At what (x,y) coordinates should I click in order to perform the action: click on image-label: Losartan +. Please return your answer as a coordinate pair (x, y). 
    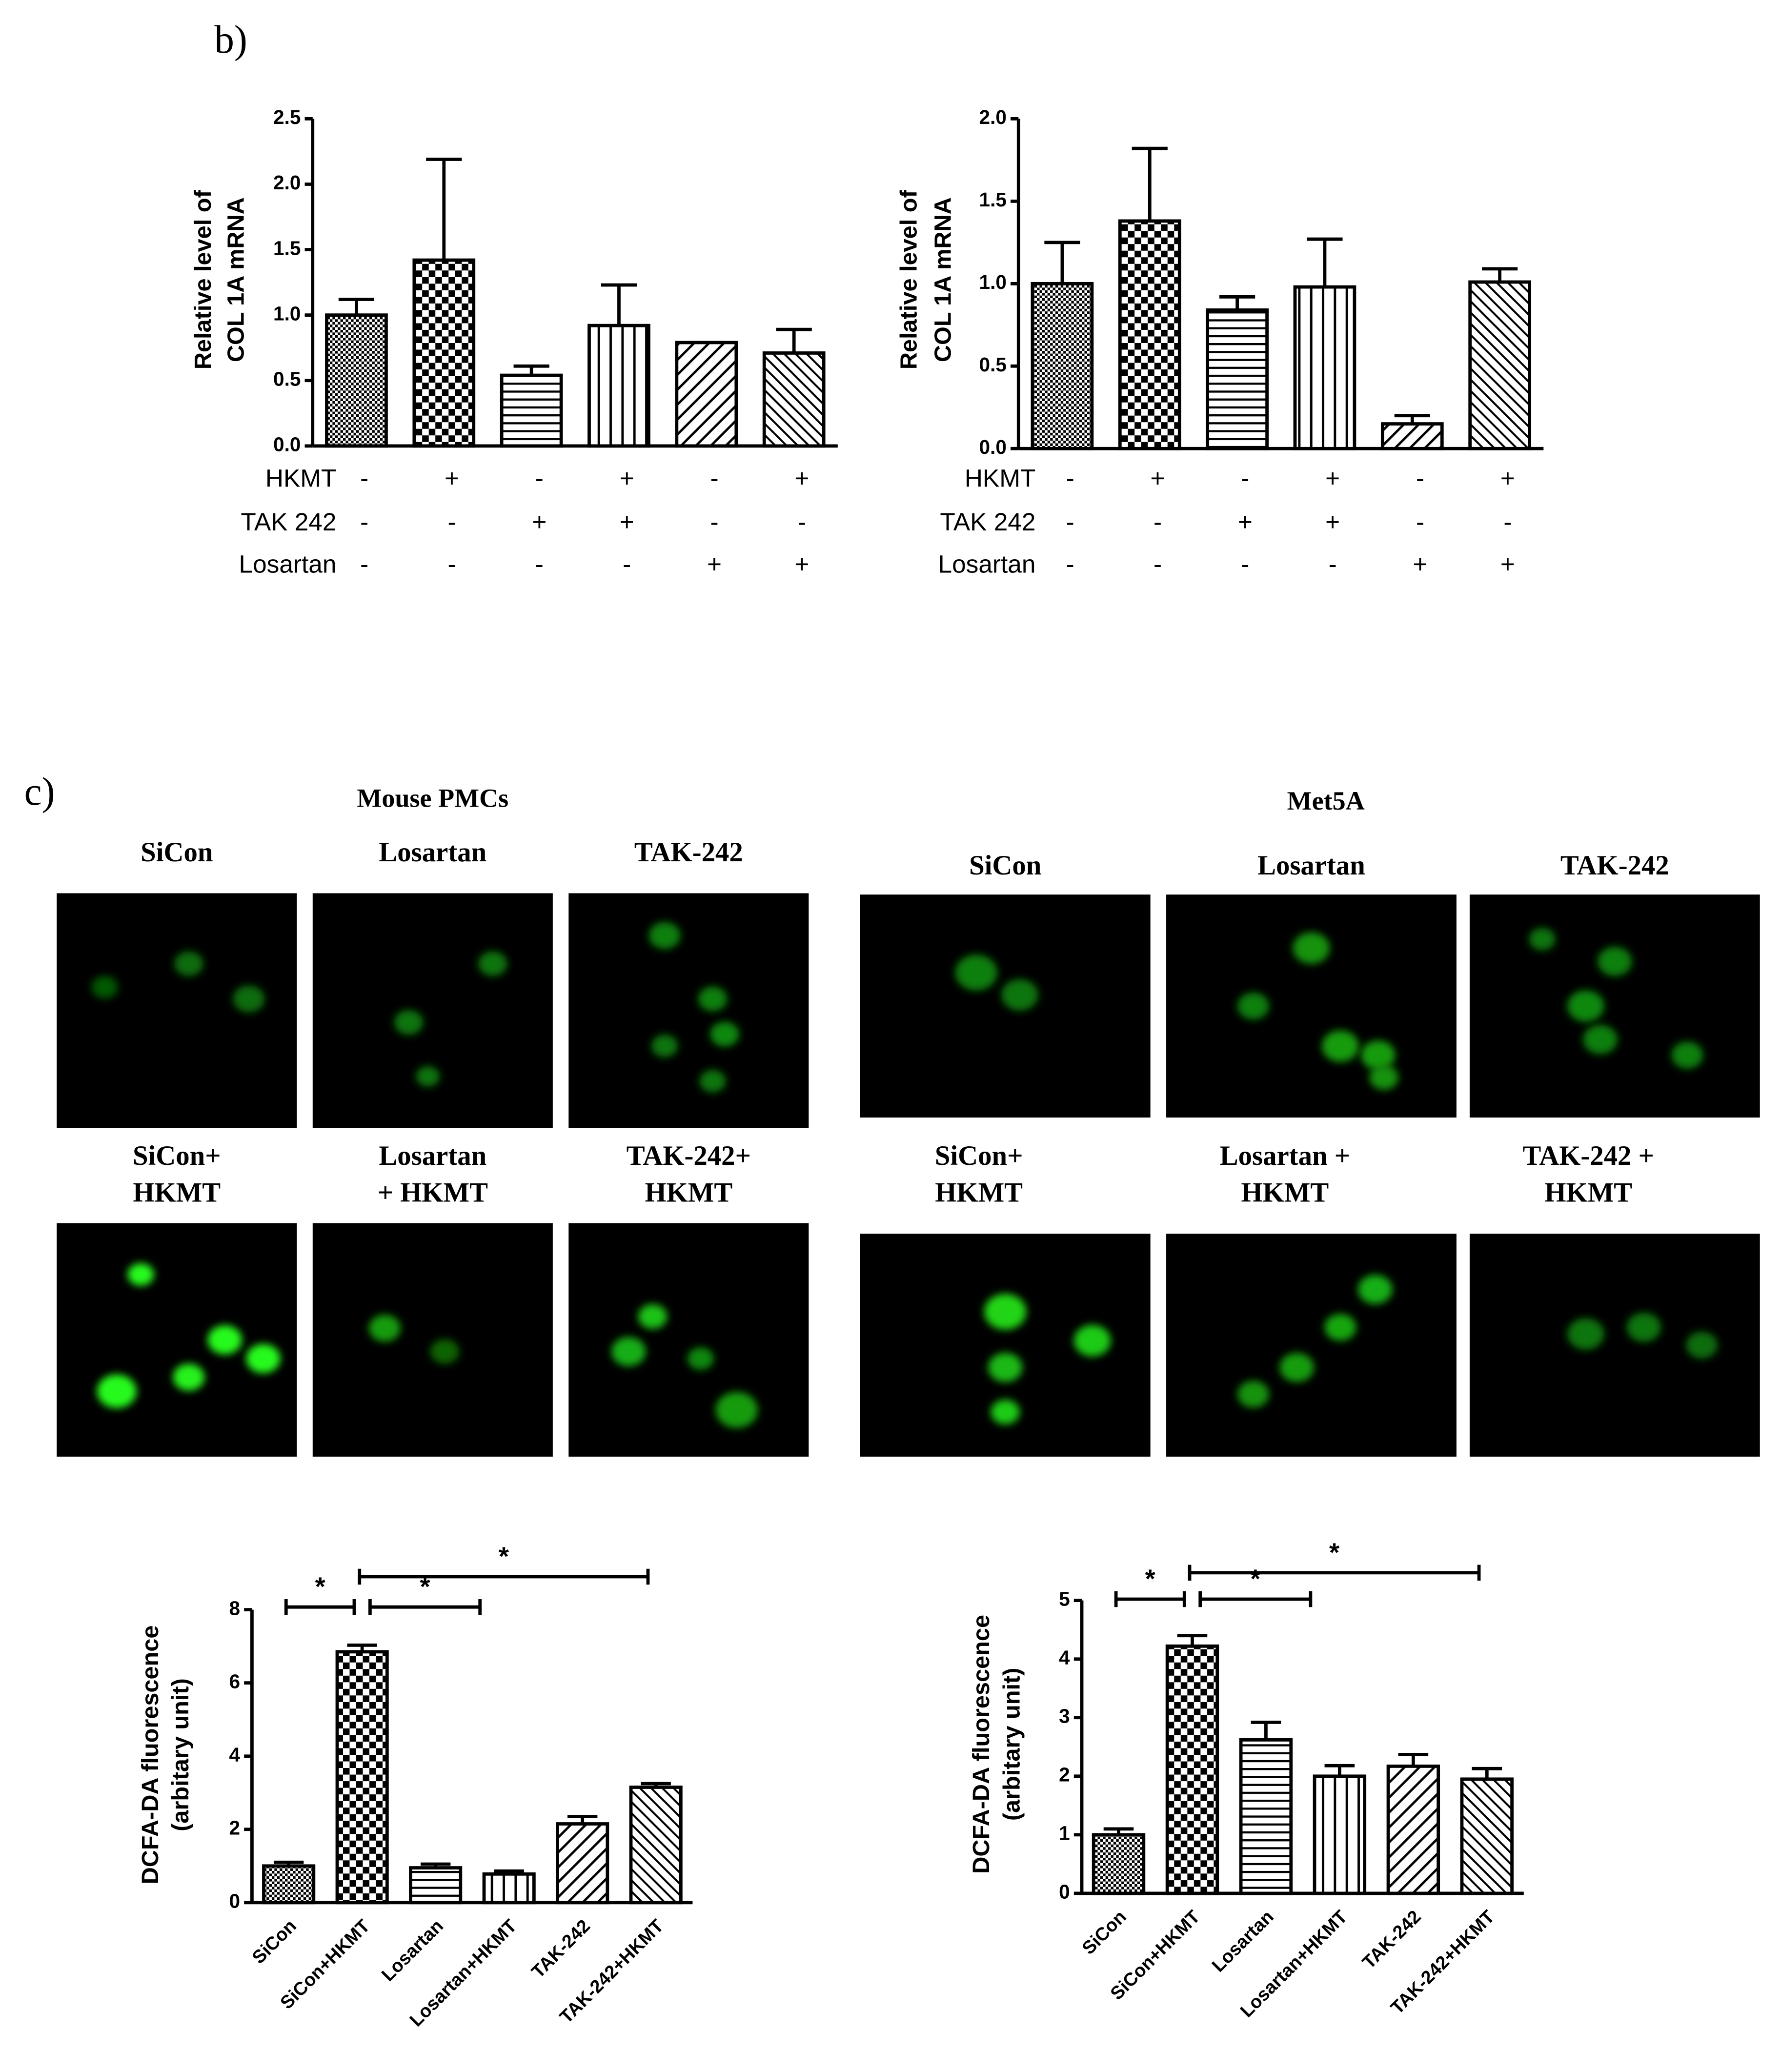
    Looking at the image, I should click on (1285, 1155).